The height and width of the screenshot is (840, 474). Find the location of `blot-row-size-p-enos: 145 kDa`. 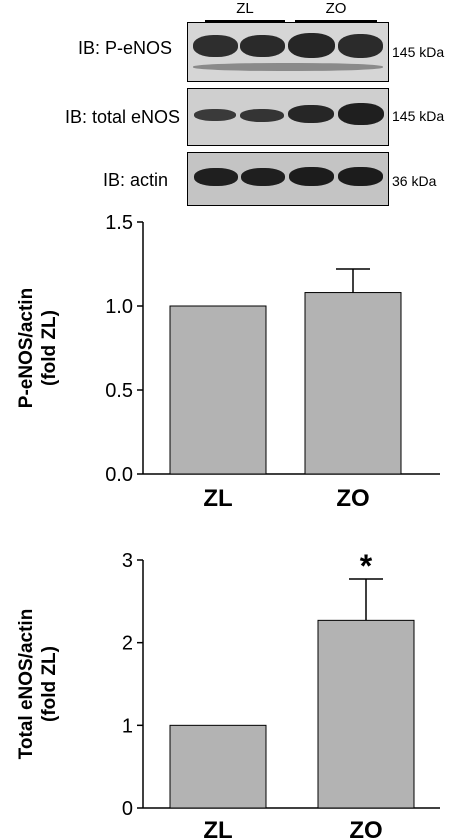

blot-row-size-p-enos: 145 kDa is located at coordinates (418, 52).